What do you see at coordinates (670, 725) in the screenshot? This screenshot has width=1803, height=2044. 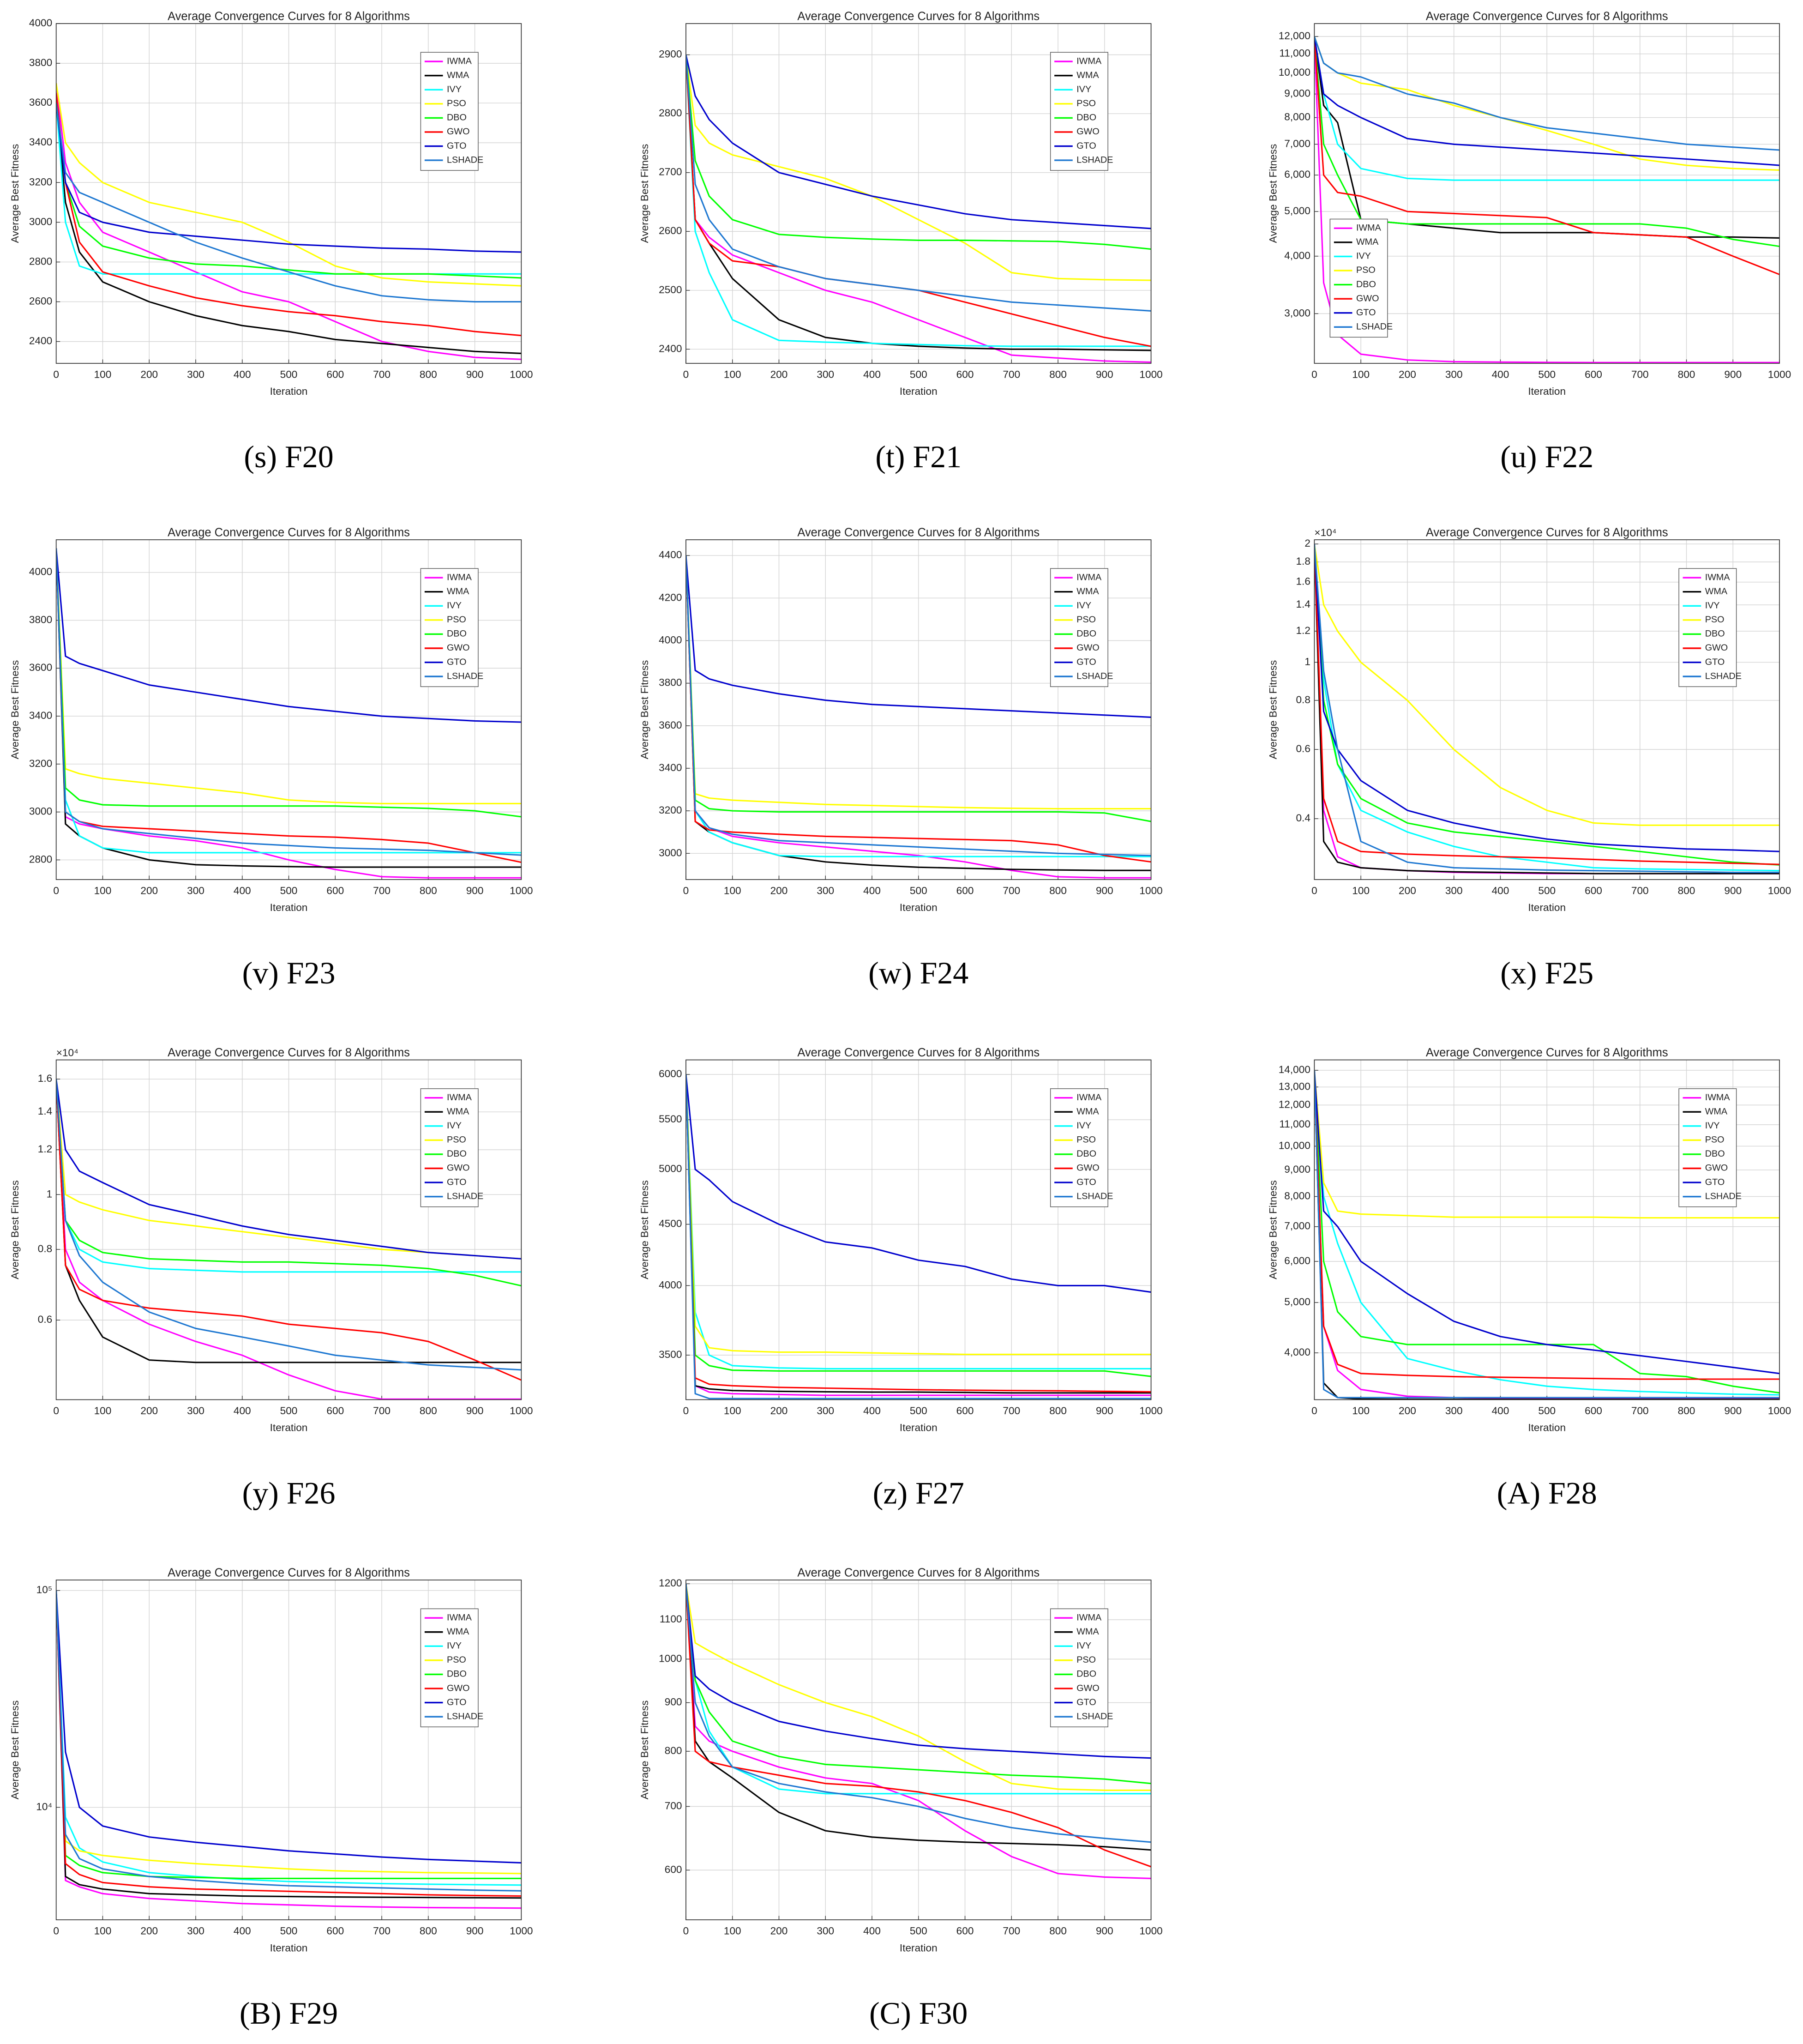 I see `y-tick-label: 3600` at bounding box center [670, 725].